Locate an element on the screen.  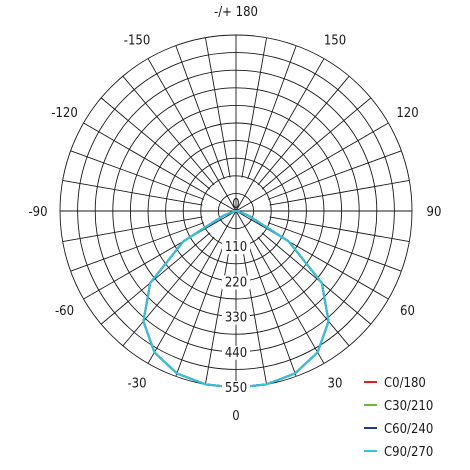
radial-tick: 550 is located at coordinates (236, 388).